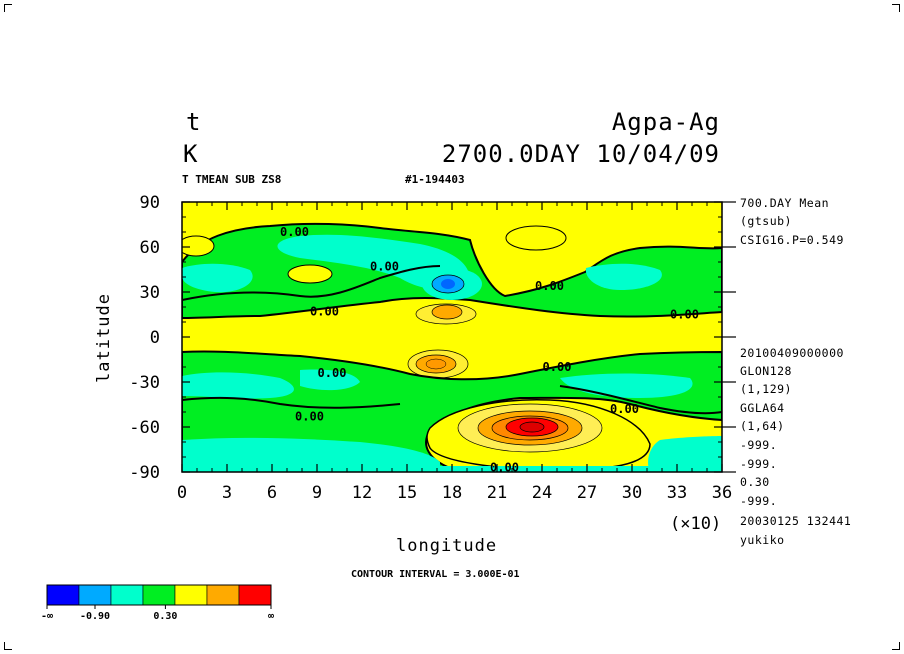 The height and width of the screenshot is (654, 904). What do you see at coordinates (227, 493) in the screenshot?
I see `x-tick-label: 3` at bounding box center [227, 493].